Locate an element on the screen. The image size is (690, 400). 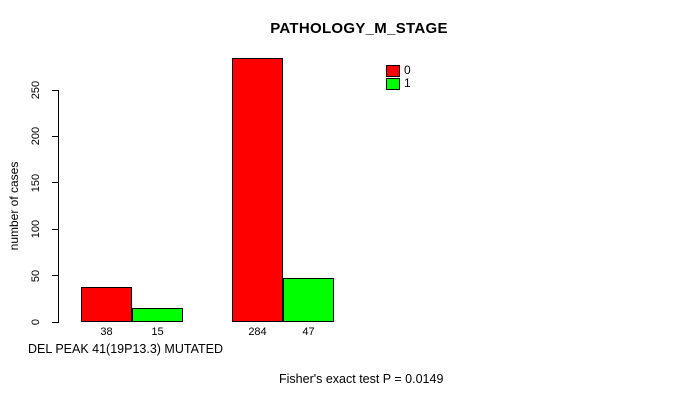
y-tick-label: 0 is located at coordinates (36, 322).